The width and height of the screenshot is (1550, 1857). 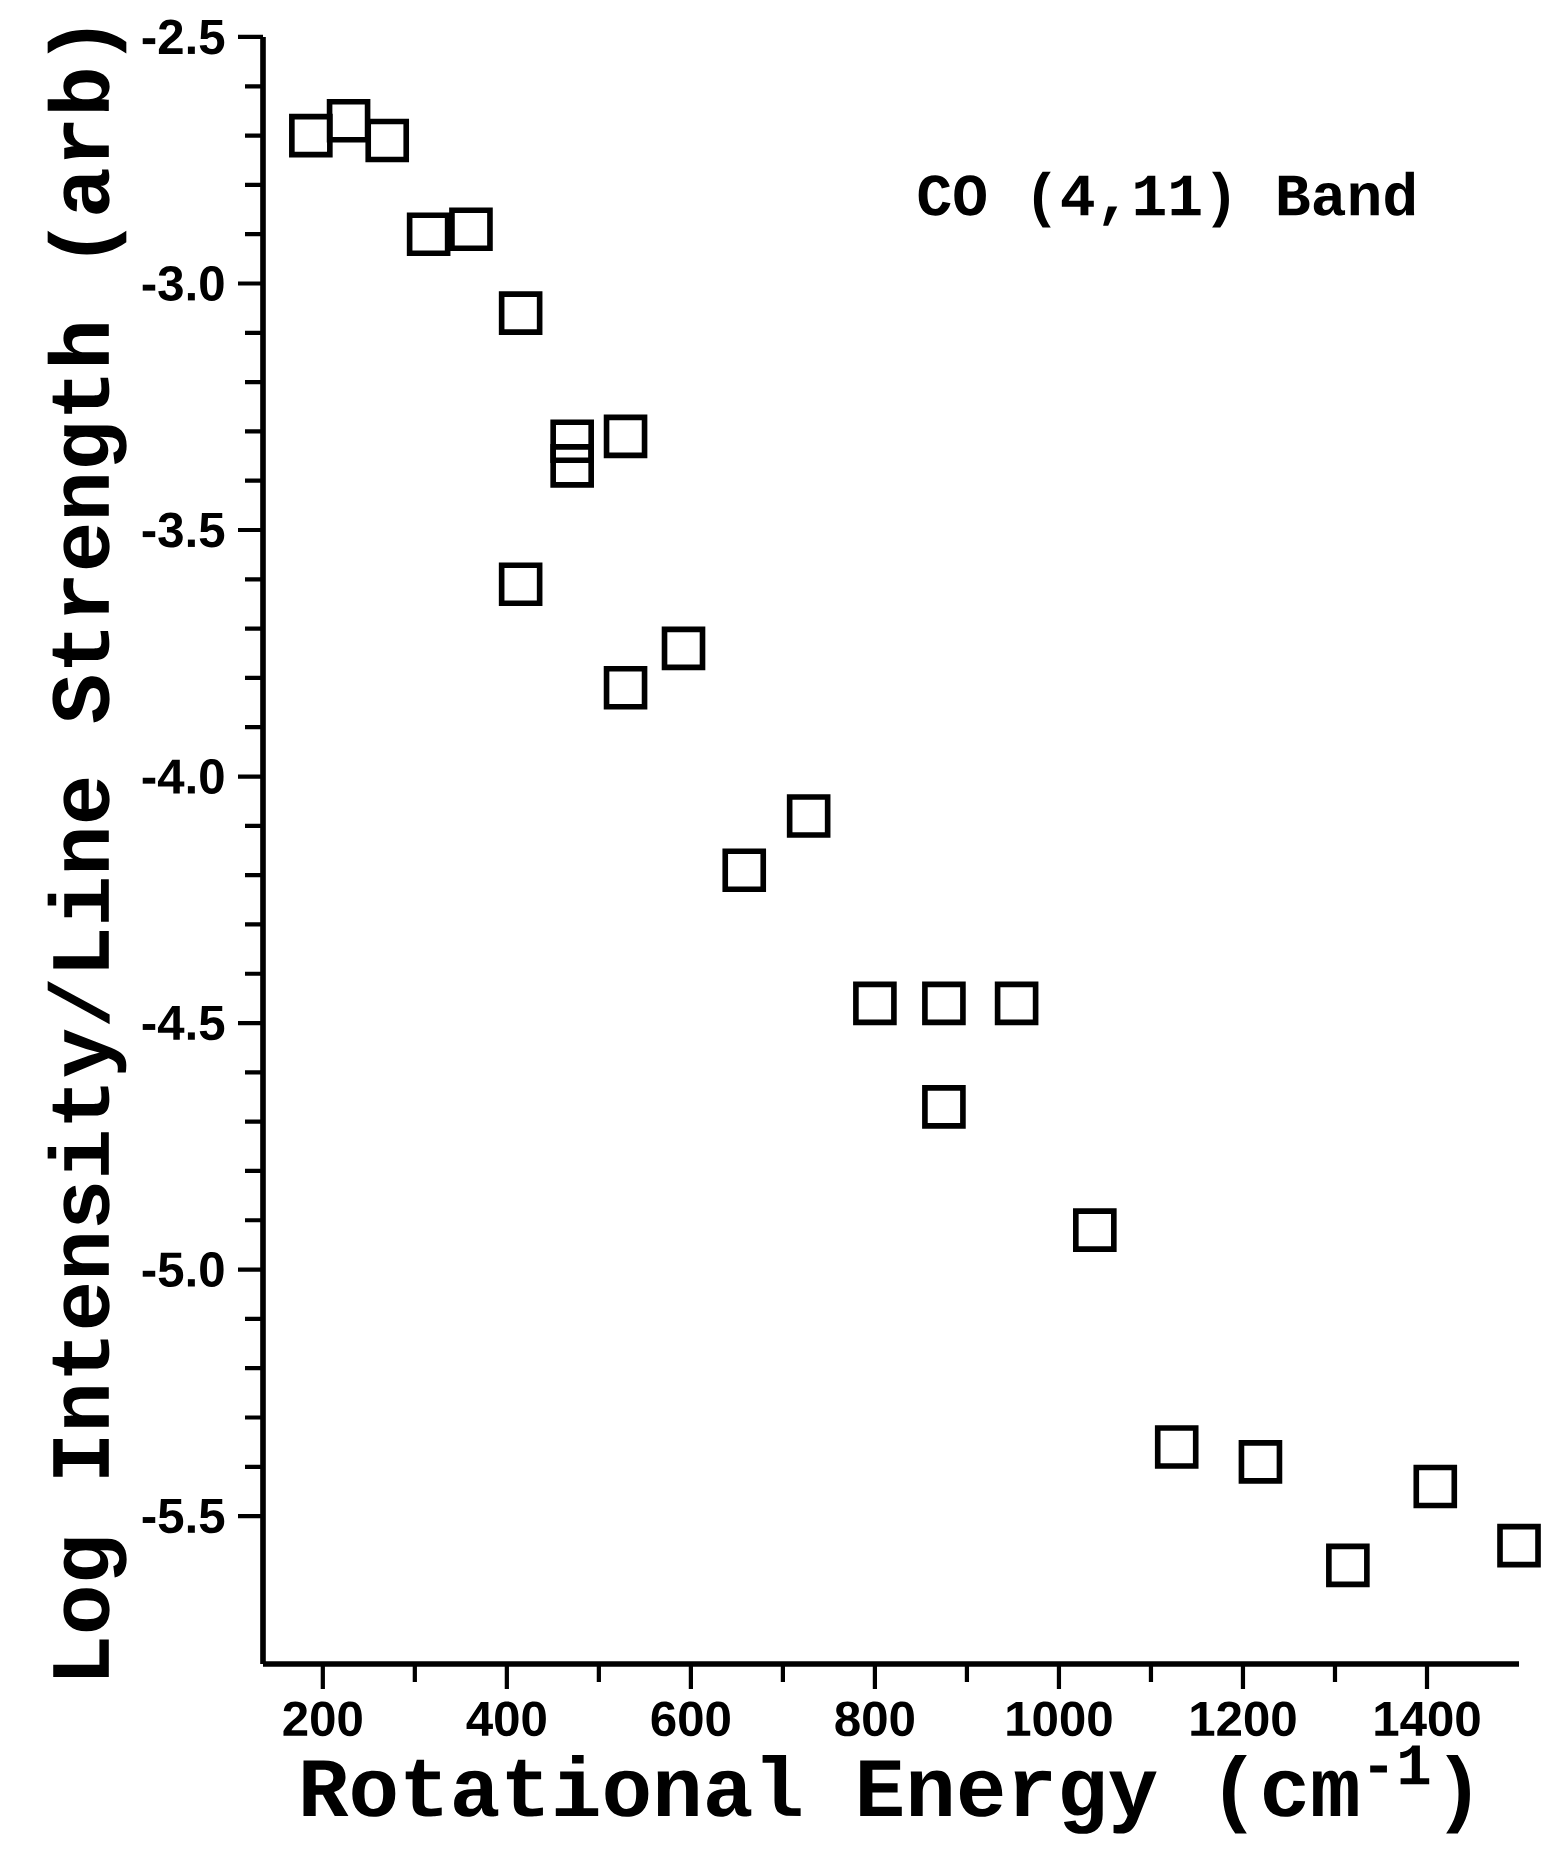 I want to click on x-tick-label: 1200, so click(x=1243, y=1719).